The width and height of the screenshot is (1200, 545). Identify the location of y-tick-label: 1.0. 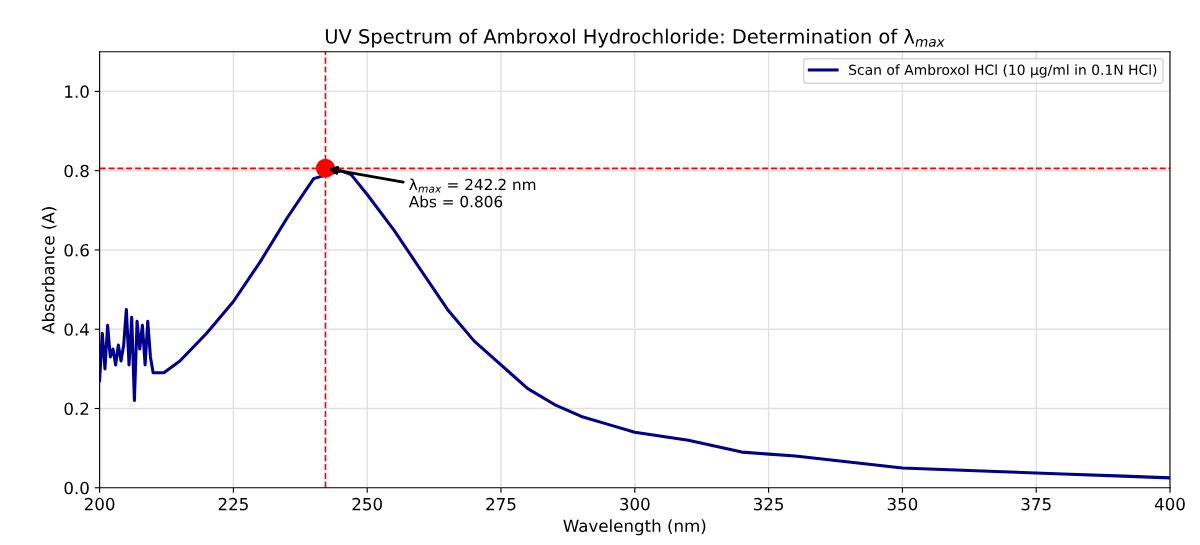
(77, 91).